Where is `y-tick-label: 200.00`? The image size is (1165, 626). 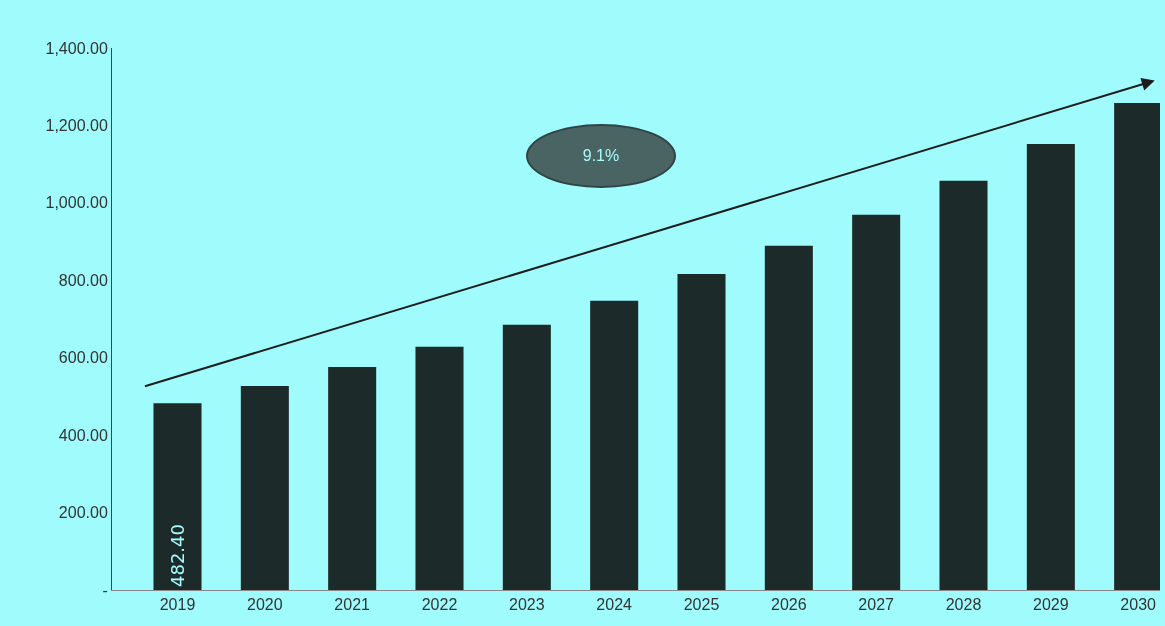
y-tick-label: 200.00 is located at coordinates (83, 513).